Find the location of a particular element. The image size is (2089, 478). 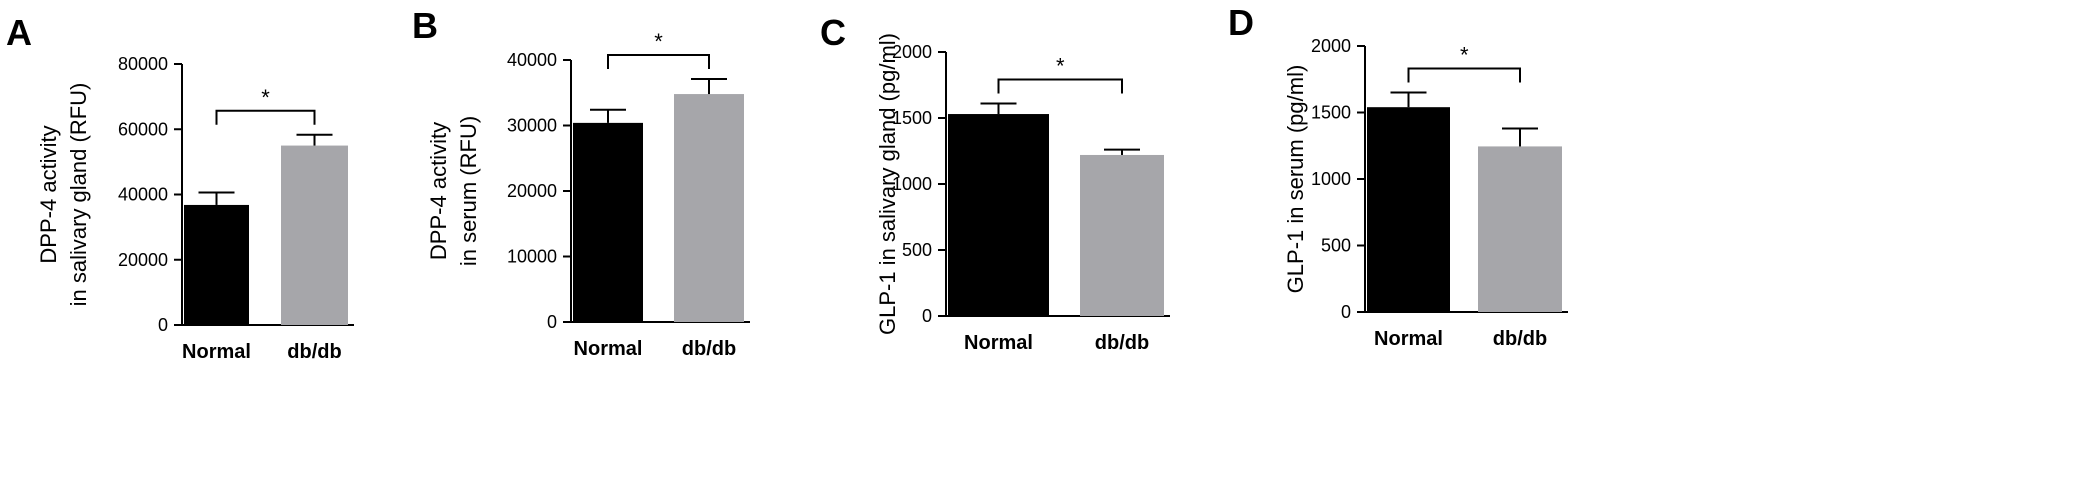

y-tick-label: 10000 is located at coordinates (532, 257).